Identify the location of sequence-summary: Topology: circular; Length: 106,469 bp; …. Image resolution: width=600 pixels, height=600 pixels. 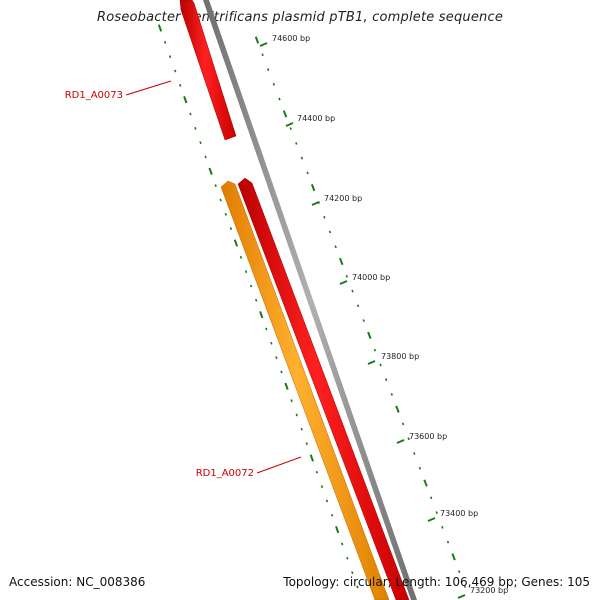
(436, 582).